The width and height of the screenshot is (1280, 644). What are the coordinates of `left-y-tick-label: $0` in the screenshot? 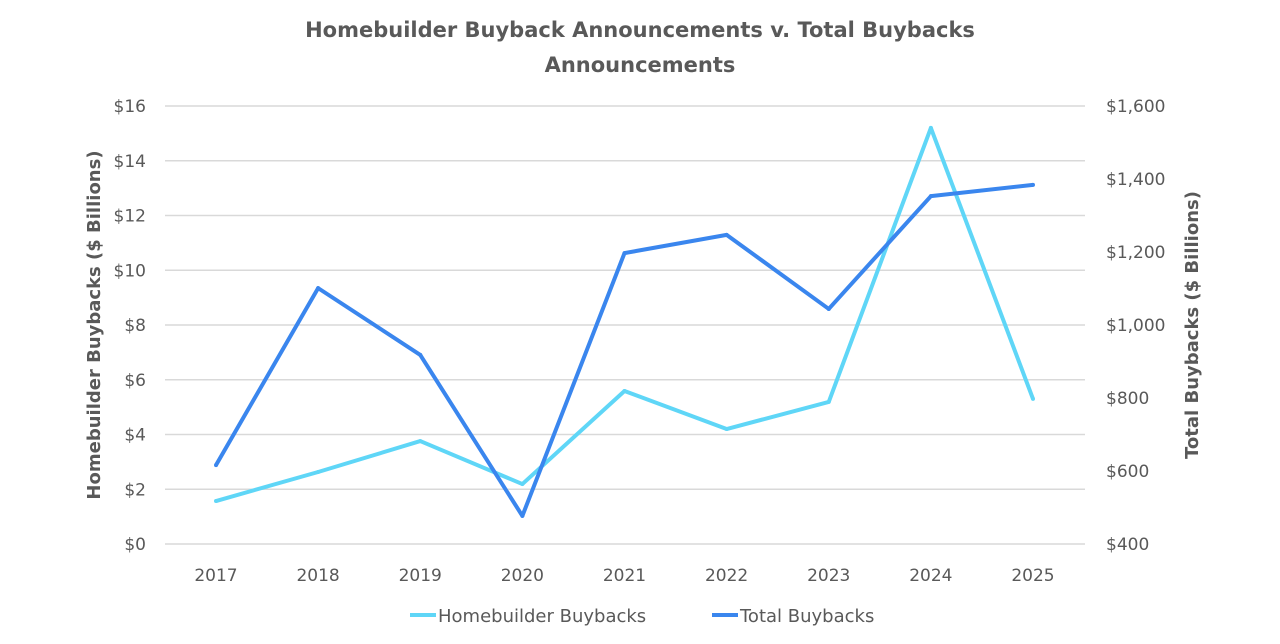 It's located at (135, 545).